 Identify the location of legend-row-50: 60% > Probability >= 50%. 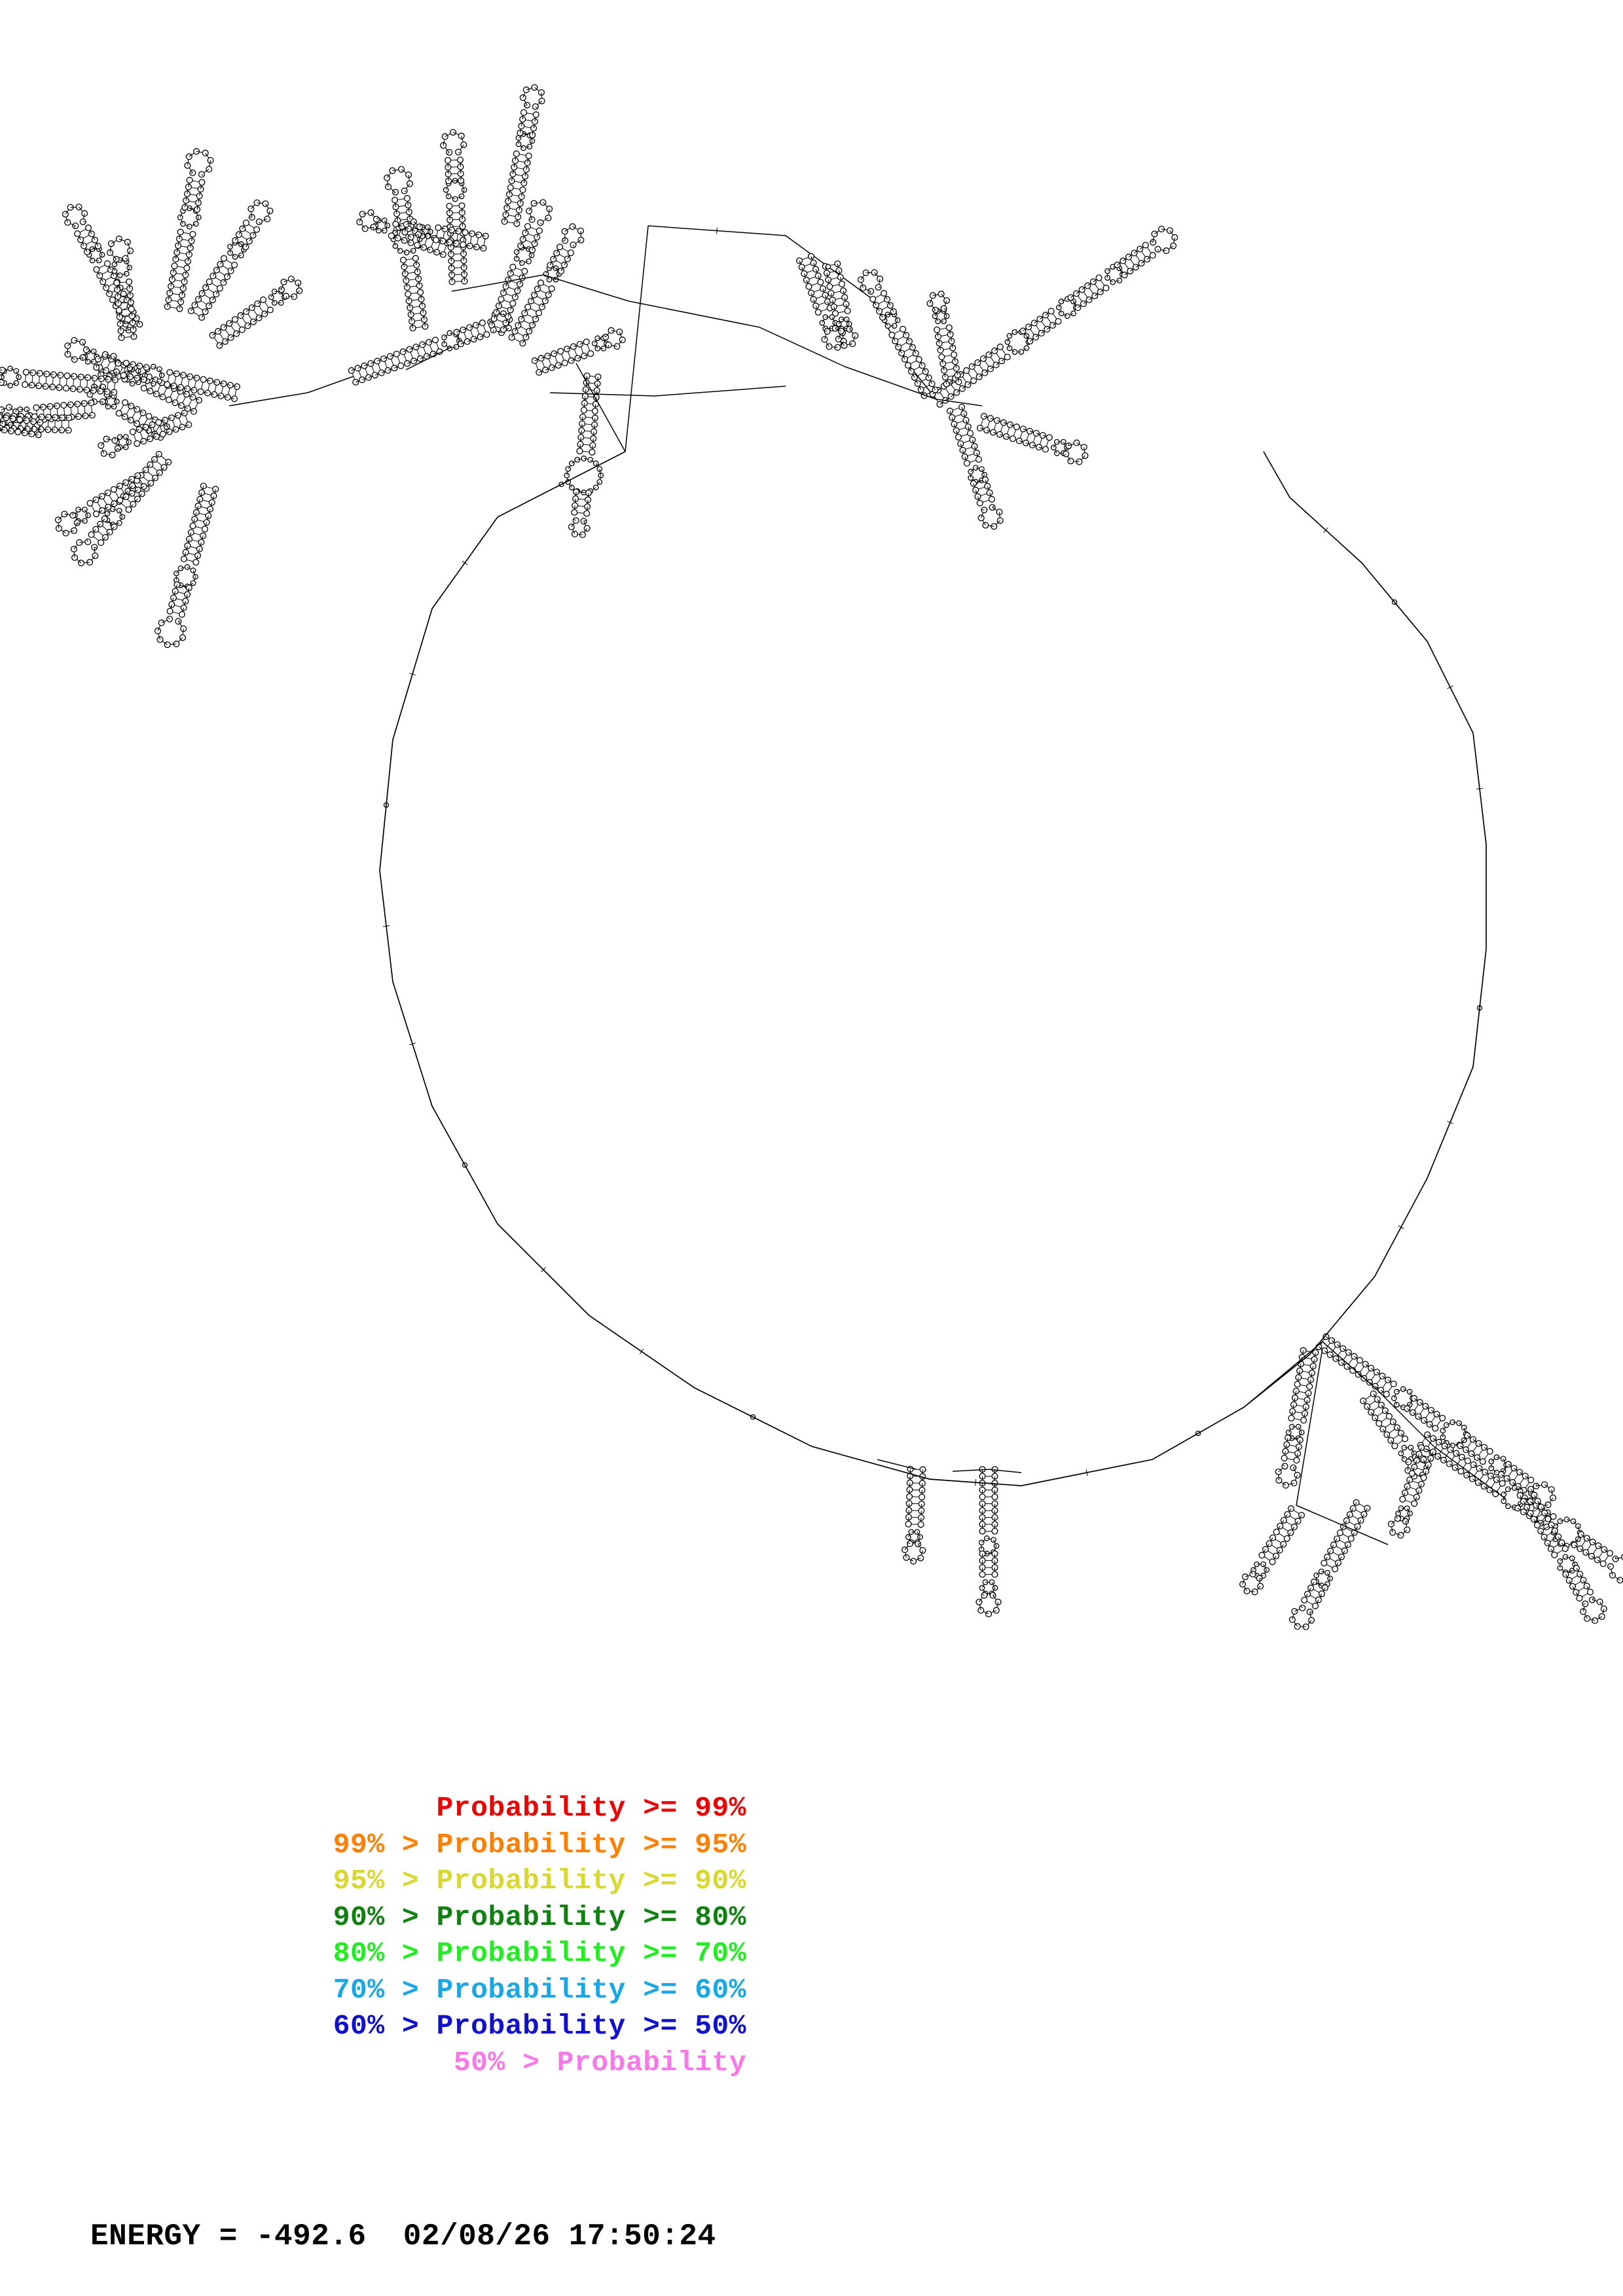
(539, 2026).